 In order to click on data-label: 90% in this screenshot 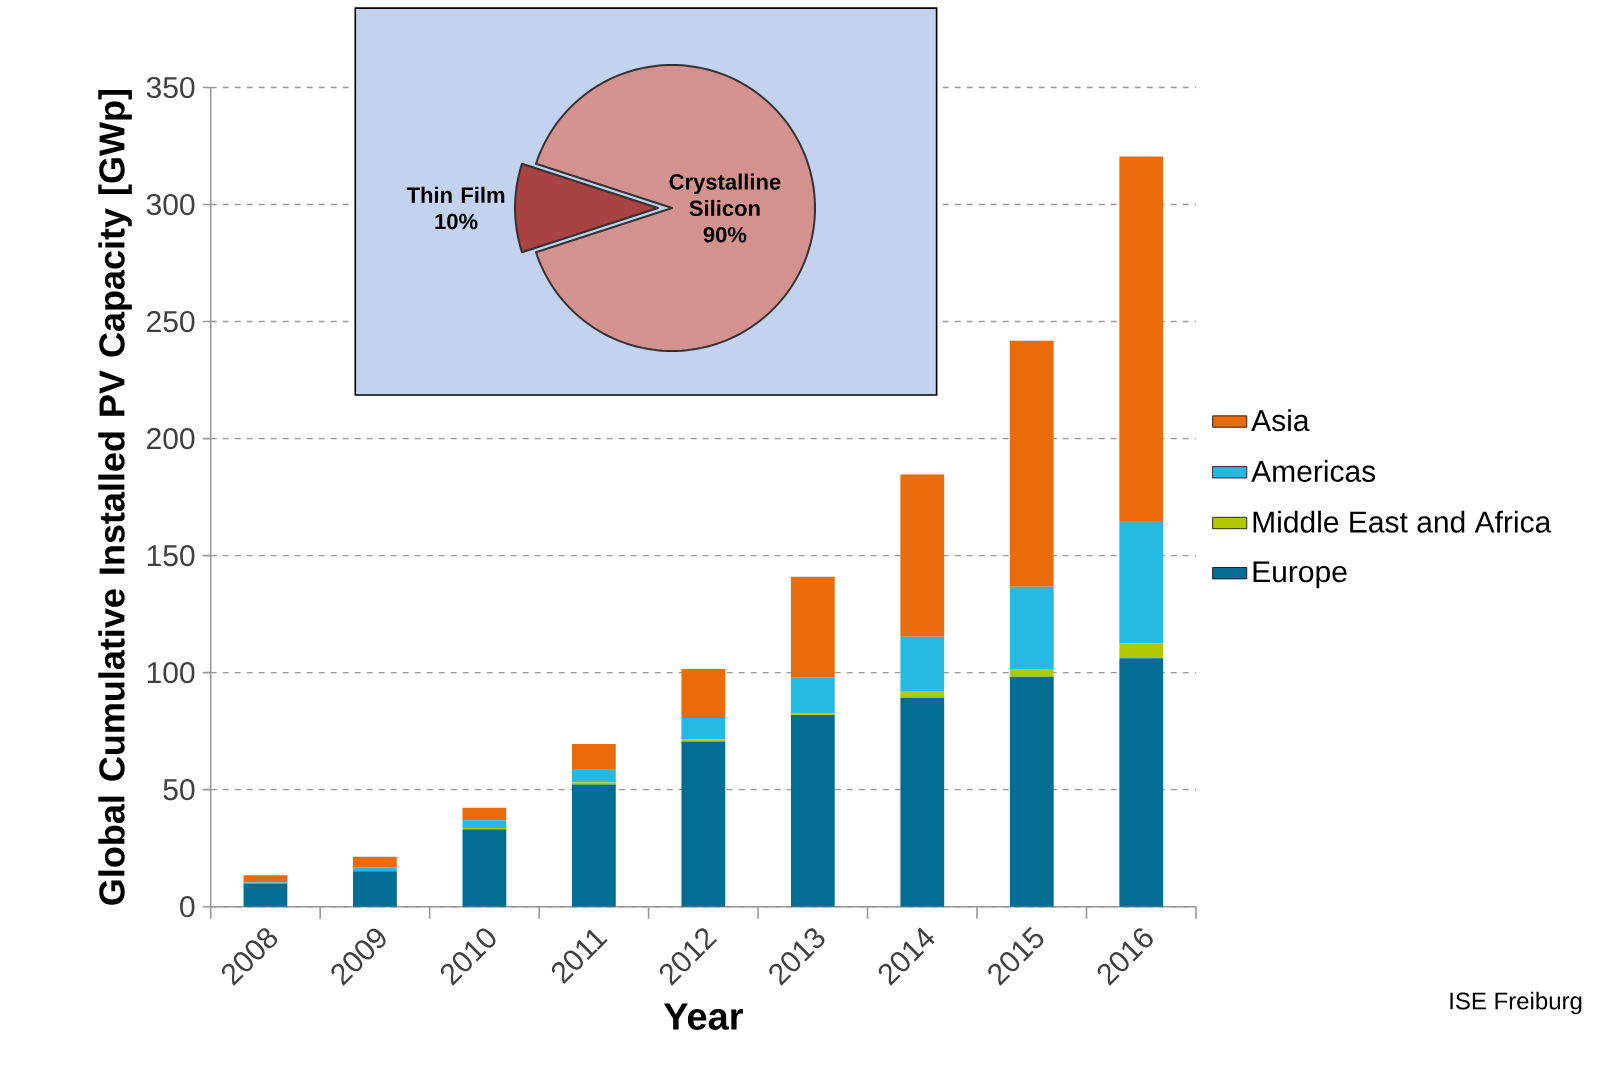, I will do `click(725, 234)`.